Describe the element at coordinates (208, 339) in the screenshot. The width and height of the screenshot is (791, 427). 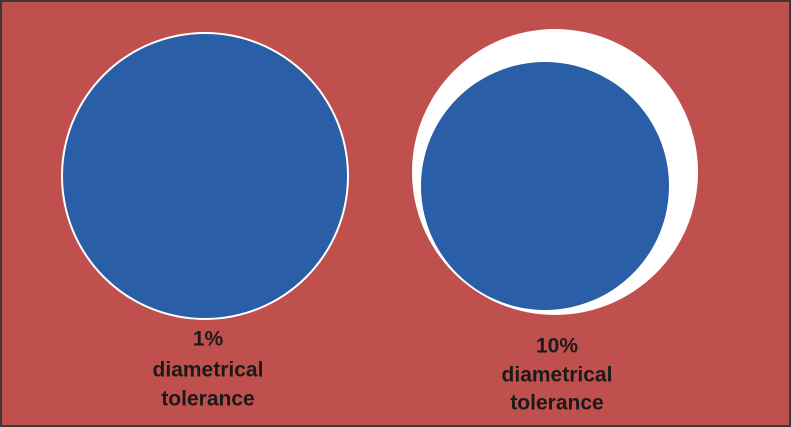
I see `tolerance-label: 1%` at that location.